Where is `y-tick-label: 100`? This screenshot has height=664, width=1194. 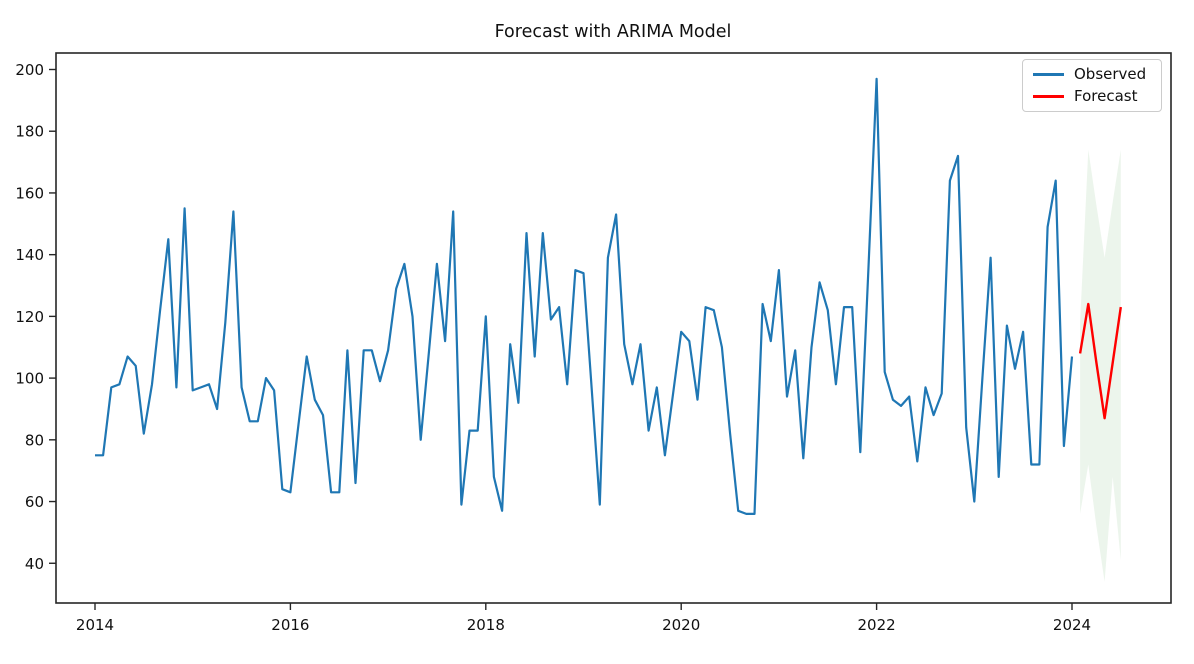
y-tick-label: 100 is located at coordinates (29, 379).